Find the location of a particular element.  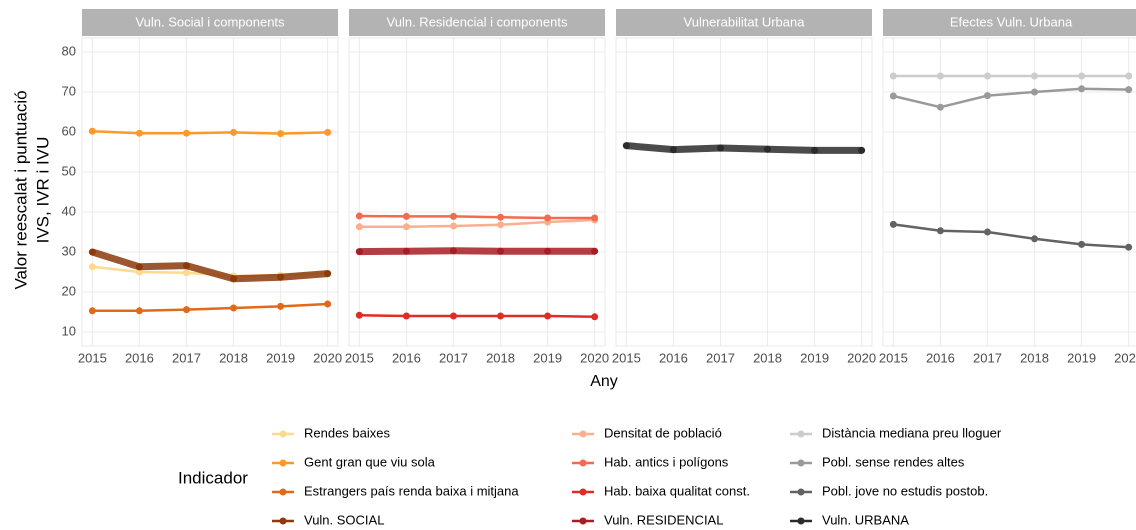

legend-label: Pobl. jove no estudis postob. is located at coordinates (905, 490).